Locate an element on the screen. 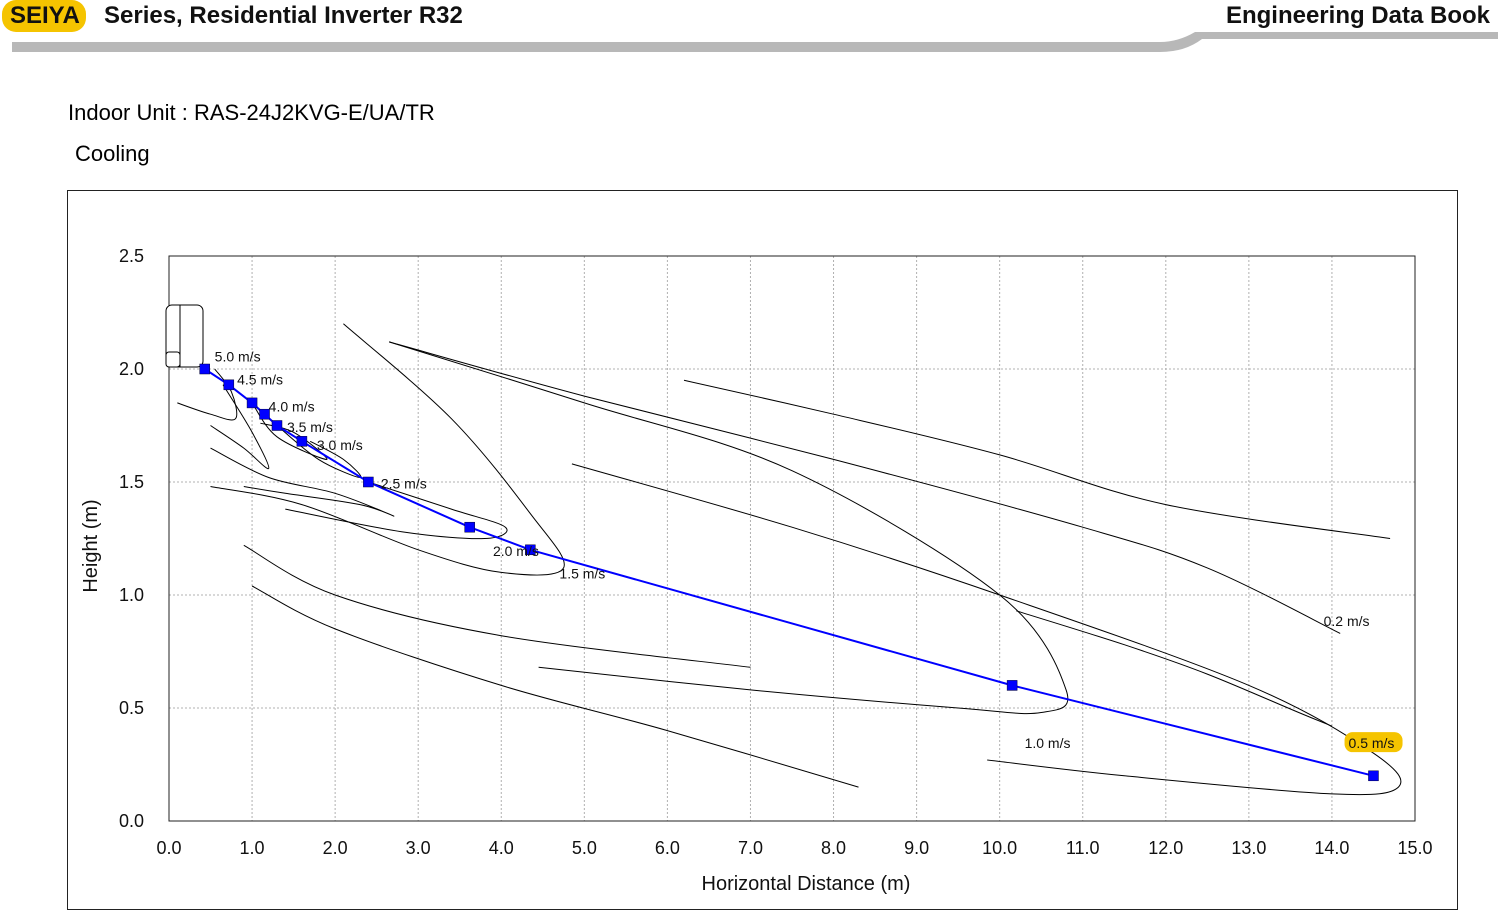 Image resolution: width=1498 pixels, height=910 pixels. header-rule is located at coordinates (755, 42).